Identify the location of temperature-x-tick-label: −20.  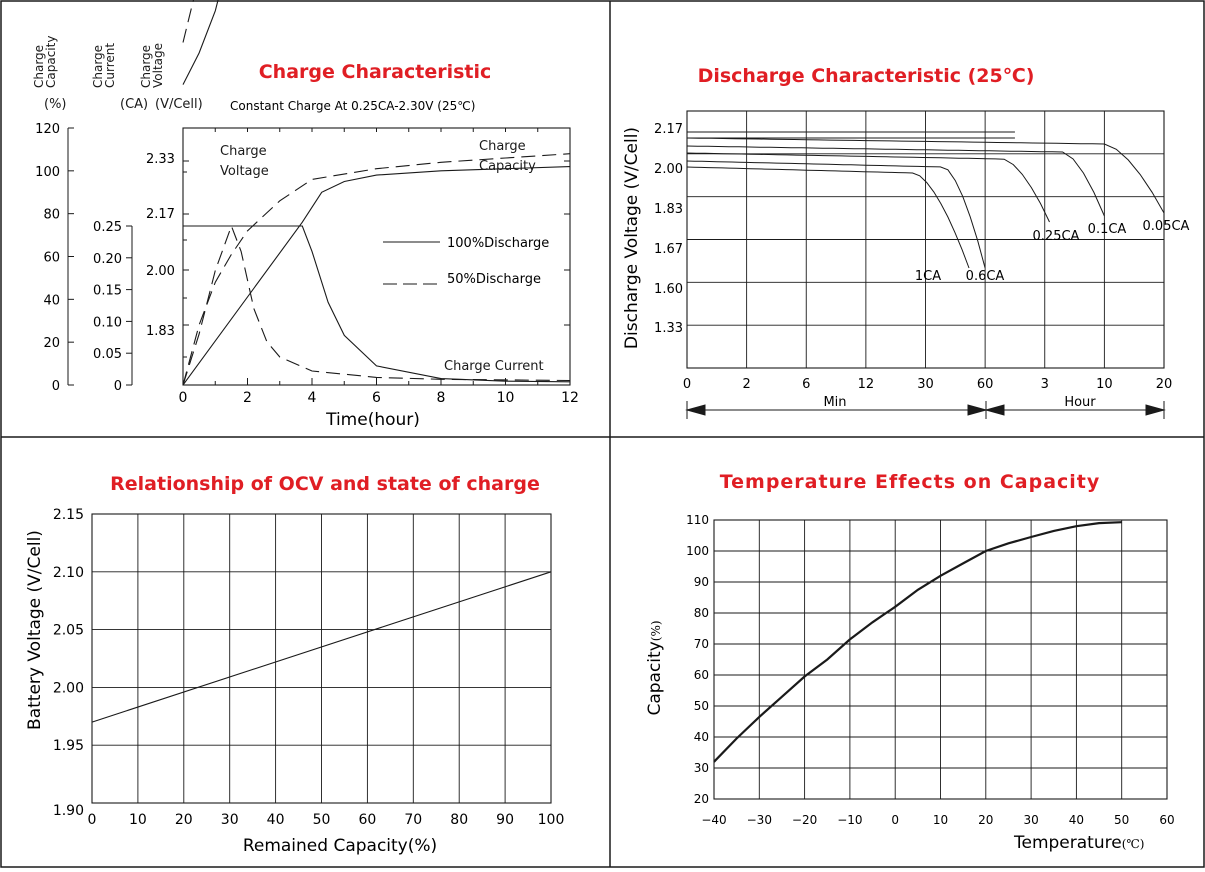
(804, 820).